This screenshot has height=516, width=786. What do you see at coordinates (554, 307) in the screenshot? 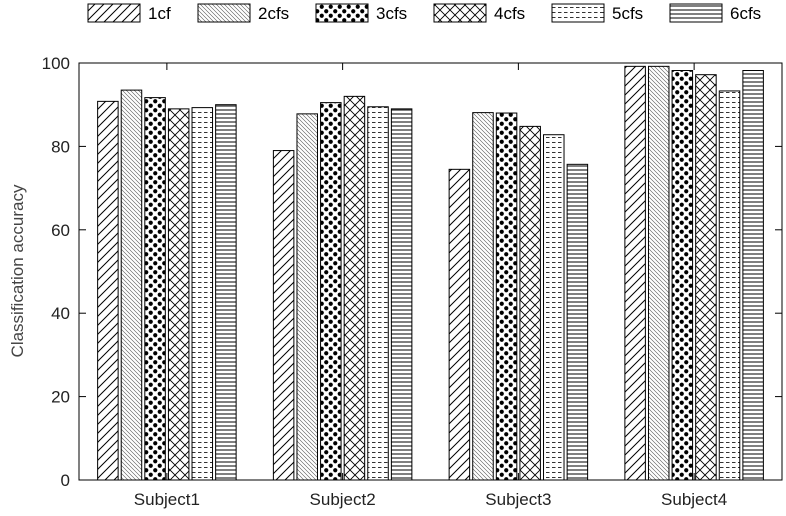
I see `bar-subject3-5cfs` at bounding box center [554, 307].